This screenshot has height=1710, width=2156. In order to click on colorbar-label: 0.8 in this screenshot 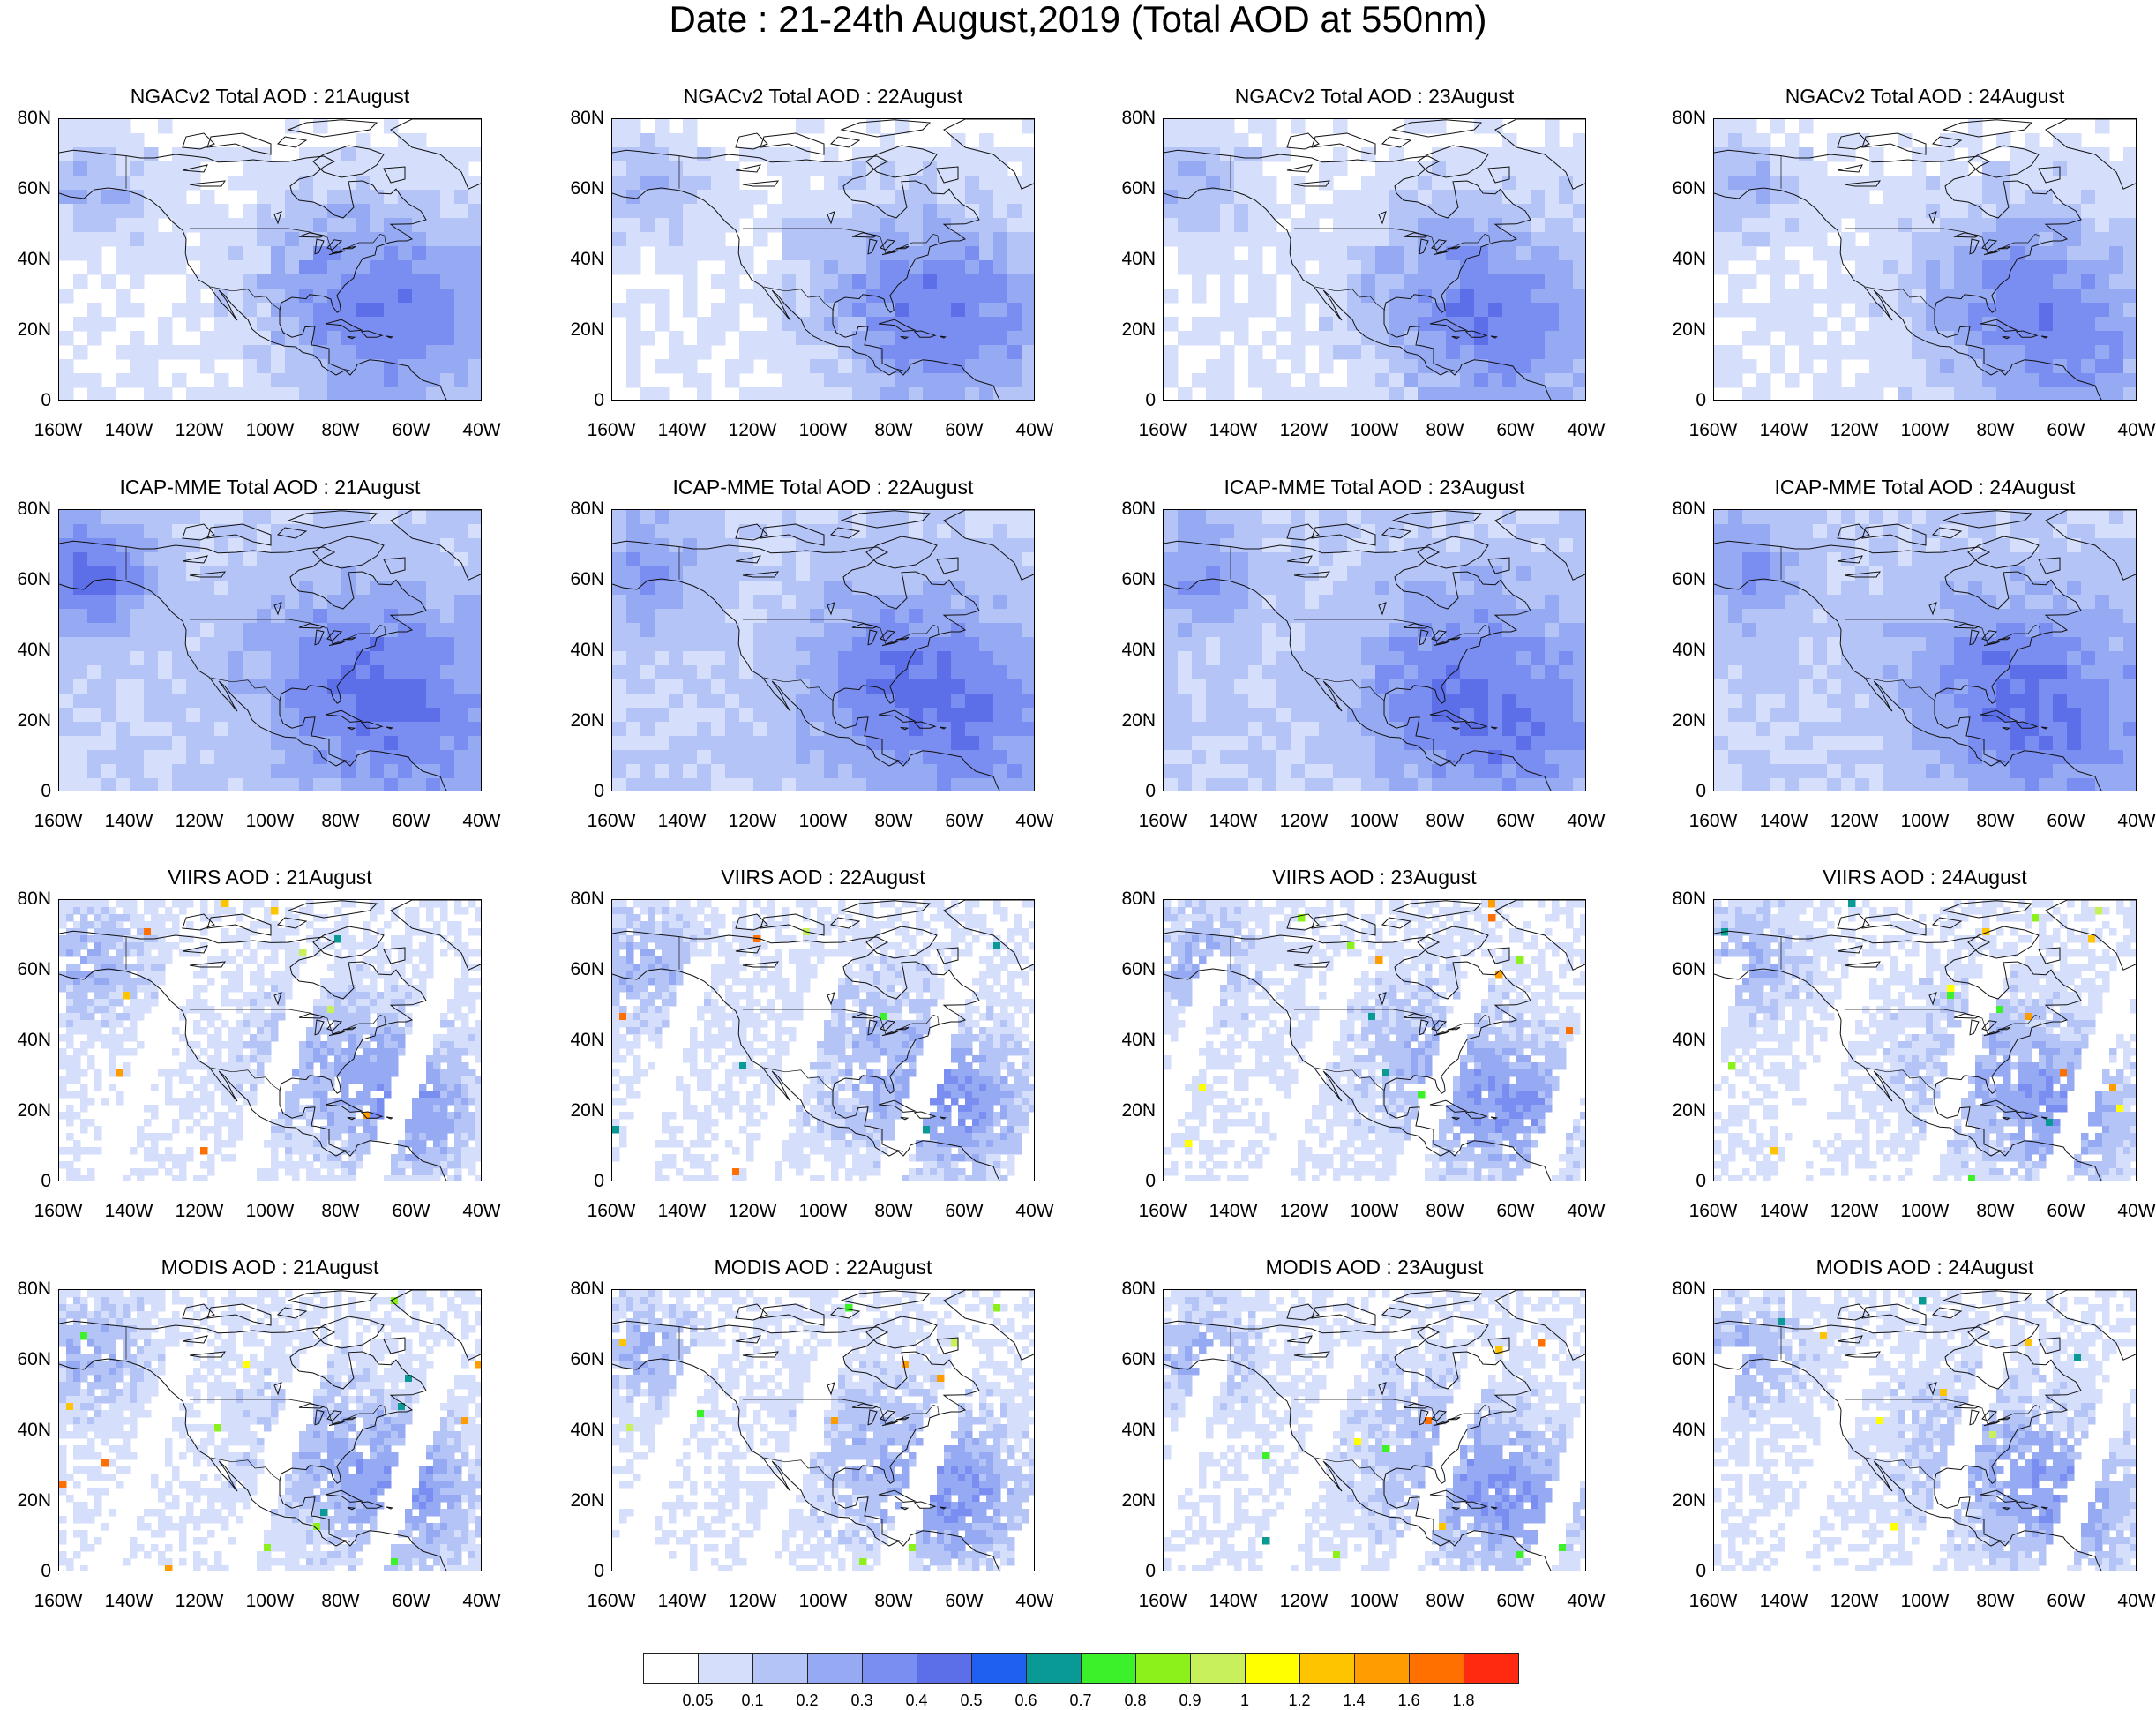, I will do `click(1135, 1700)`.